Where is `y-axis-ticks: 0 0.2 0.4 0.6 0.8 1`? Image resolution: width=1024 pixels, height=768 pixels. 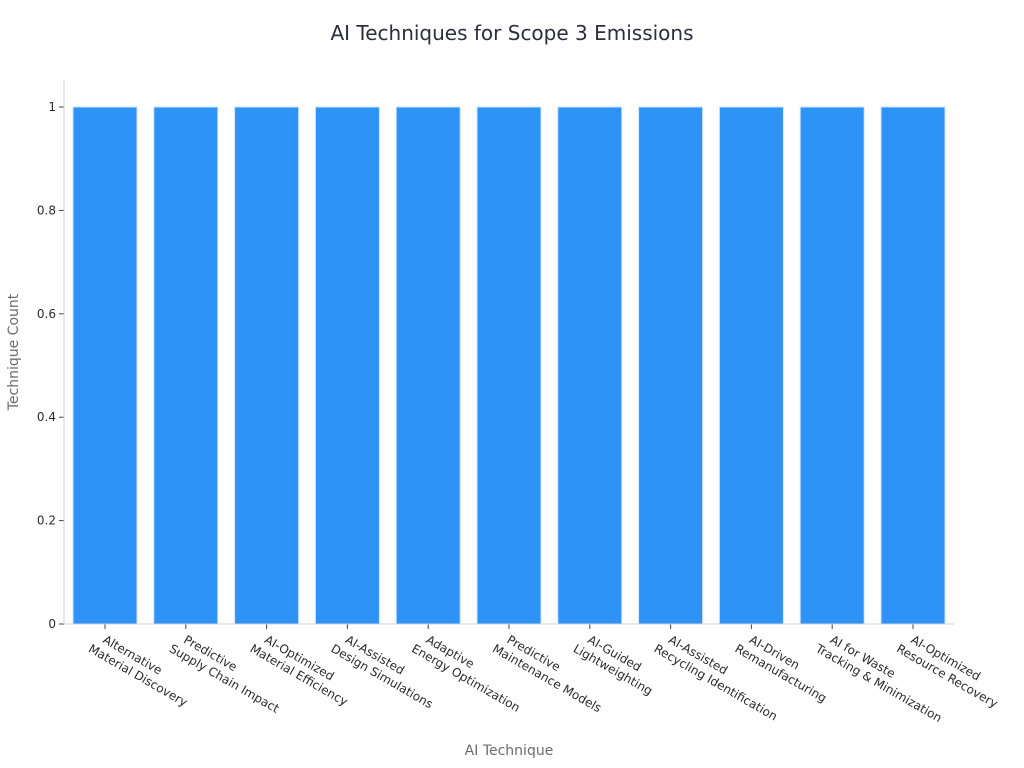
y-axis-ticks: 0 0.2 0.4 0.6 0.8 1 is located at coordinates (50, 365).